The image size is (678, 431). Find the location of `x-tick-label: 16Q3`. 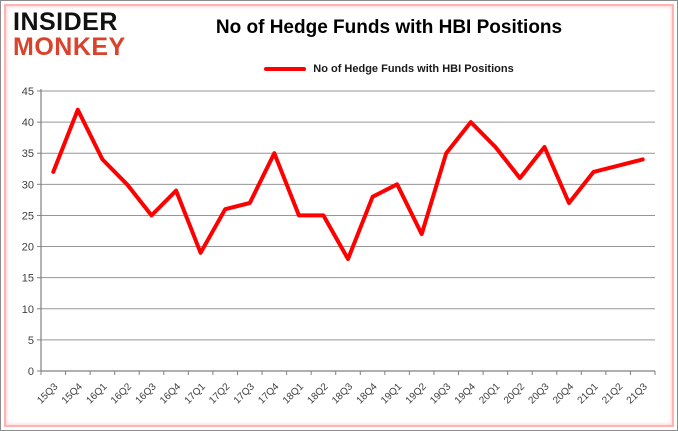

x-tick-label: 16Q3 is located at coordinates (146, 393).